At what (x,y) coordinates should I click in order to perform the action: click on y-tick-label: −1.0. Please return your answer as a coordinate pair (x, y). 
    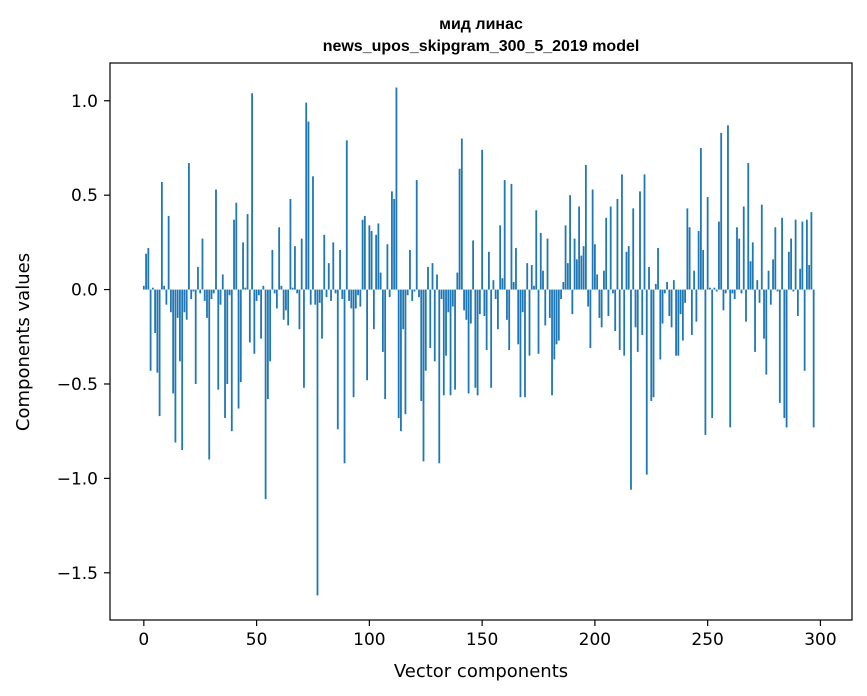
    Looking at the image, I should click on (77, 479).